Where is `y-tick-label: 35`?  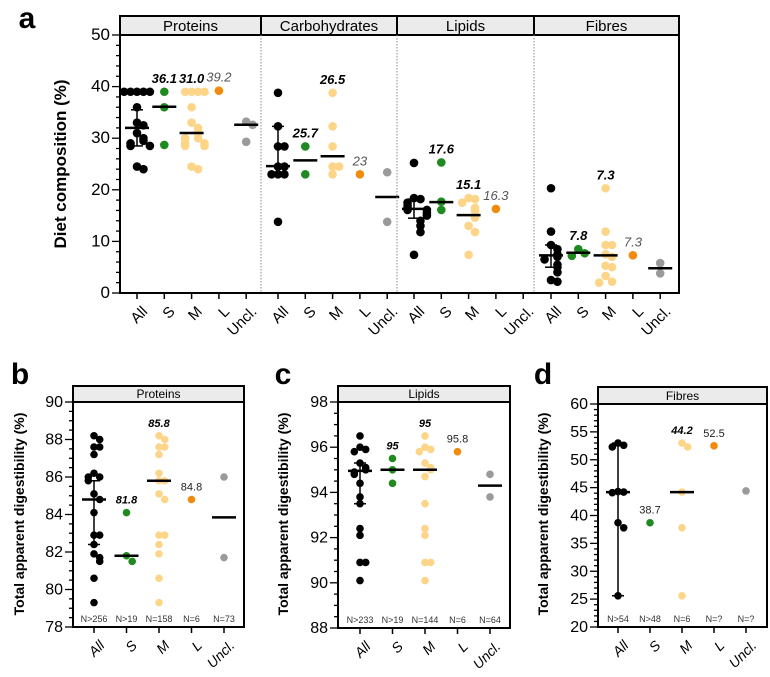 y-tick-label: 35 is located at coordinates (579, 543).